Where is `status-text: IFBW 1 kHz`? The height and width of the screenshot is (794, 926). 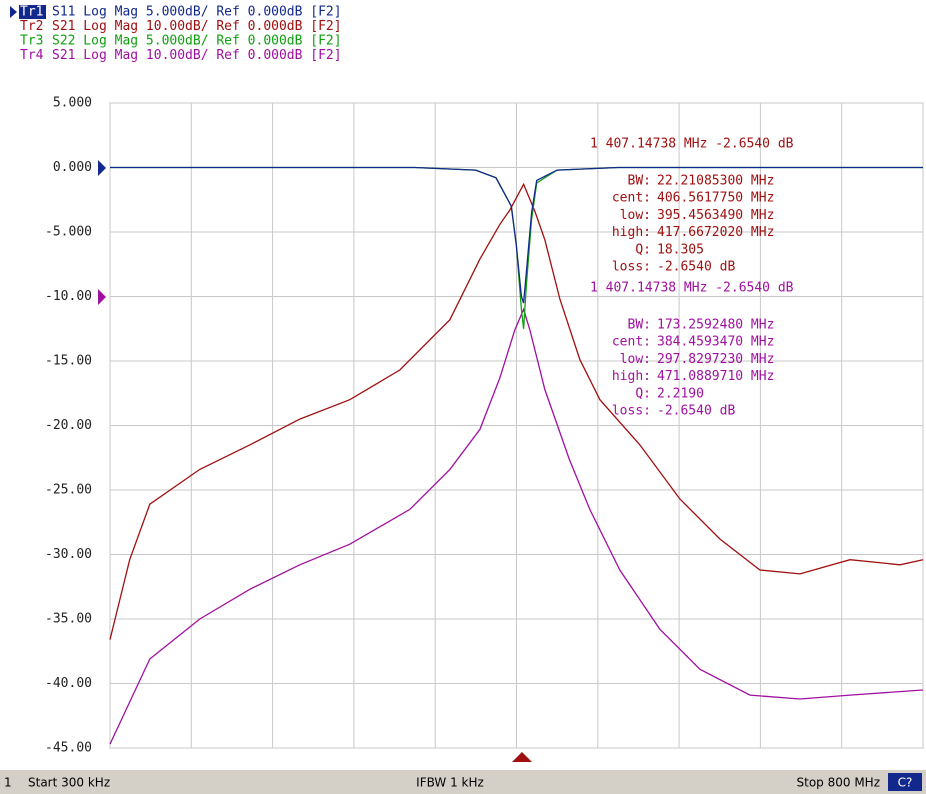 status-text: IFBW 1 kHz is located at coordinates (450, 783).